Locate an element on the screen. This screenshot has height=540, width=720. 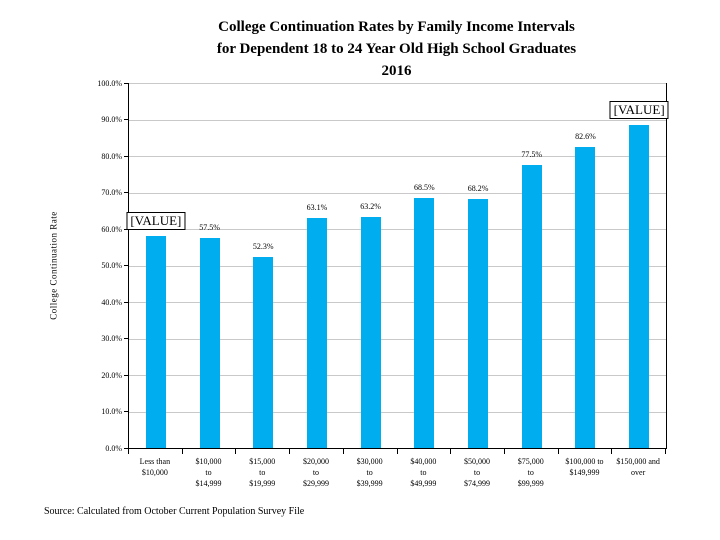
x-category-label-6: $40,000 to $49,999 is located at coordinates (424, 472).